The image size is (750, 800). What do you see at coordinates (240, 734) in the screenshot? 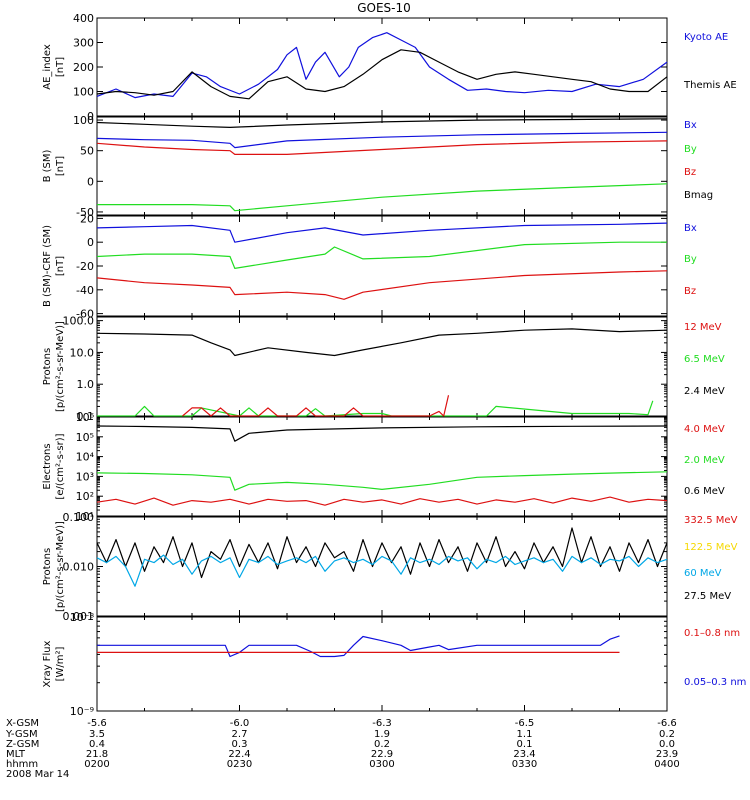
I see `ephemeris-value: 2.7` at bounding box center [240, 734].